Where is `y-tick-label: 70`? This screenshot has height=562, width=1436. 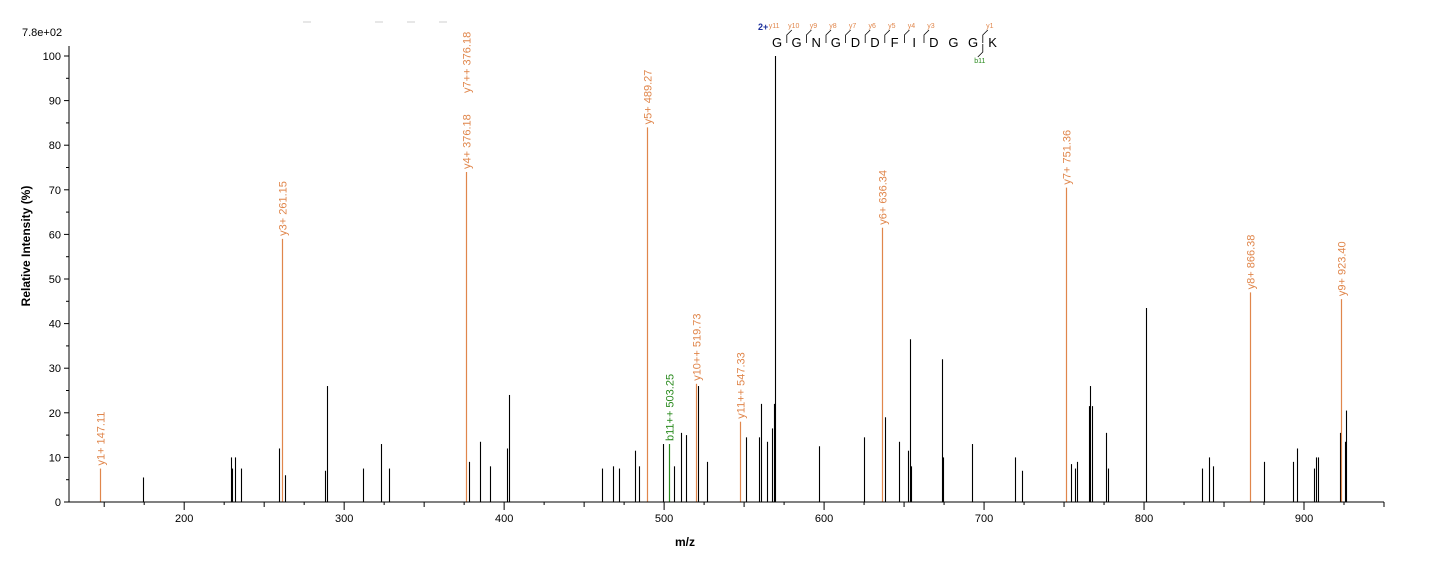
y-tick-label: 70 is located at coordinates (55, 191).